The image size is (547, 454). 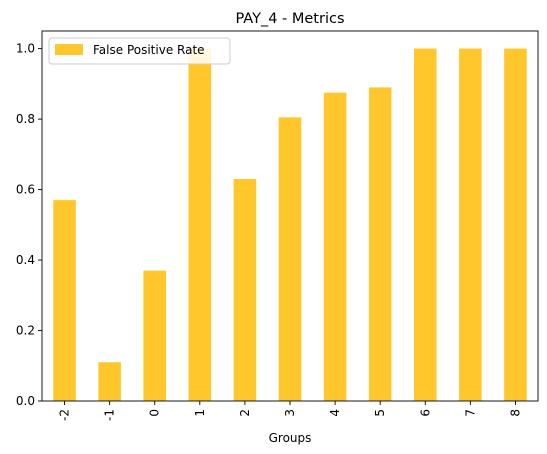 What do you see at coordinates (200, 413) in the screenshot?
I see `x-tick-label: 1` at bounding box center [200, 413].